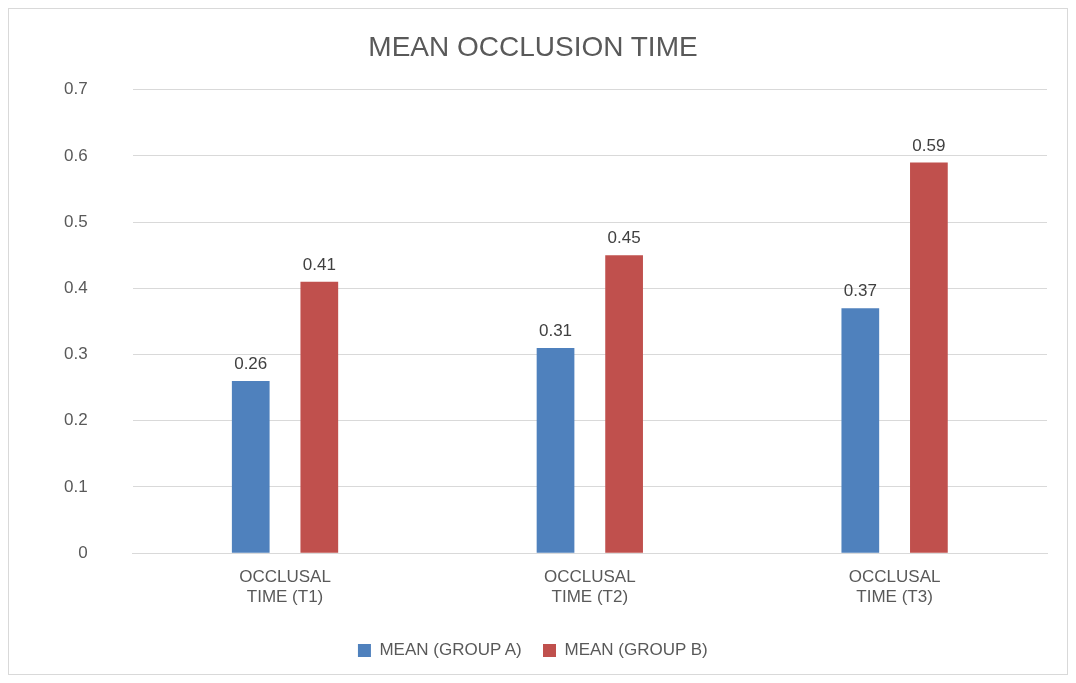  What do you see at coordinates (83, 552) in the screenshot?
I see `y-tick-label: 0` at bounding box center [83, 552].